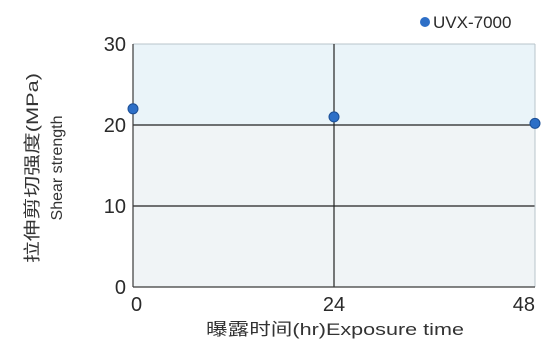  I want to click on x-tick-label-24: 24, so click(334, 305).